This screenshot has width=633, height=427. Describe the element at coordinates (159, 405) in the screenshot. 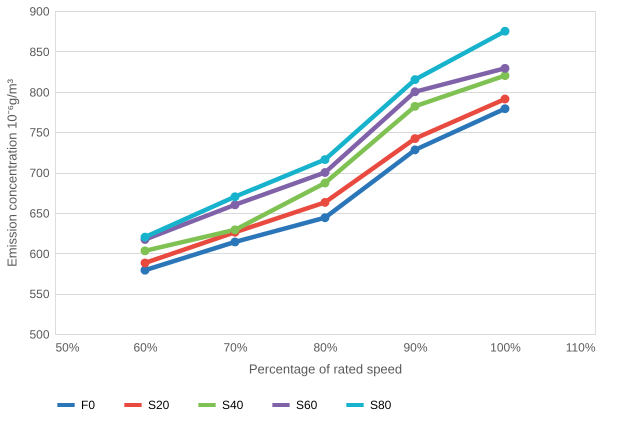

I see `legend-label: S20` at that location.